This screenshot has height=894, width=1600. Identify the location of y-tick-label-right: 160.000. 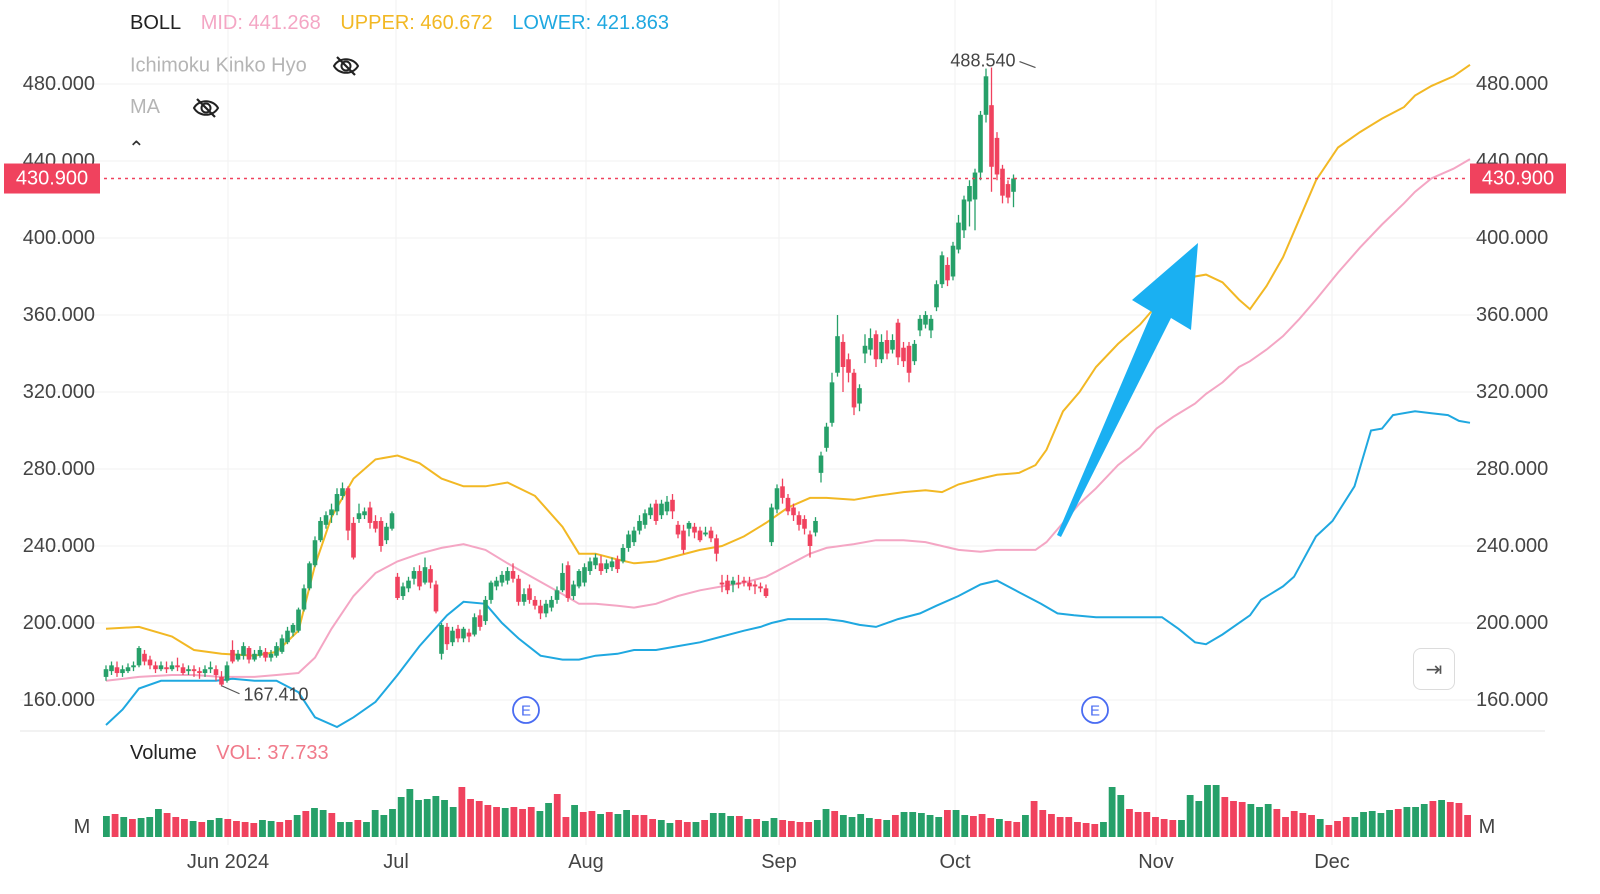
(1512, 700).